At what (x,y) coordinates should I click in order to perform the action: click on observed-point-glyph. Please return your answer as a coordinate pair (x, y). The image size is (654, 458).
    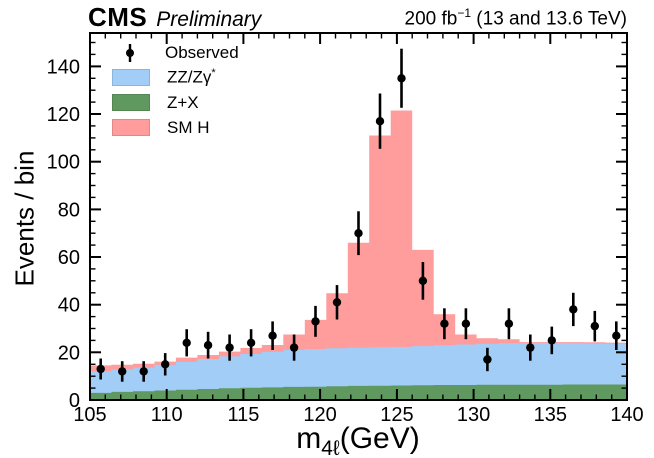
    Looking at the image, I should click on (130, 52).